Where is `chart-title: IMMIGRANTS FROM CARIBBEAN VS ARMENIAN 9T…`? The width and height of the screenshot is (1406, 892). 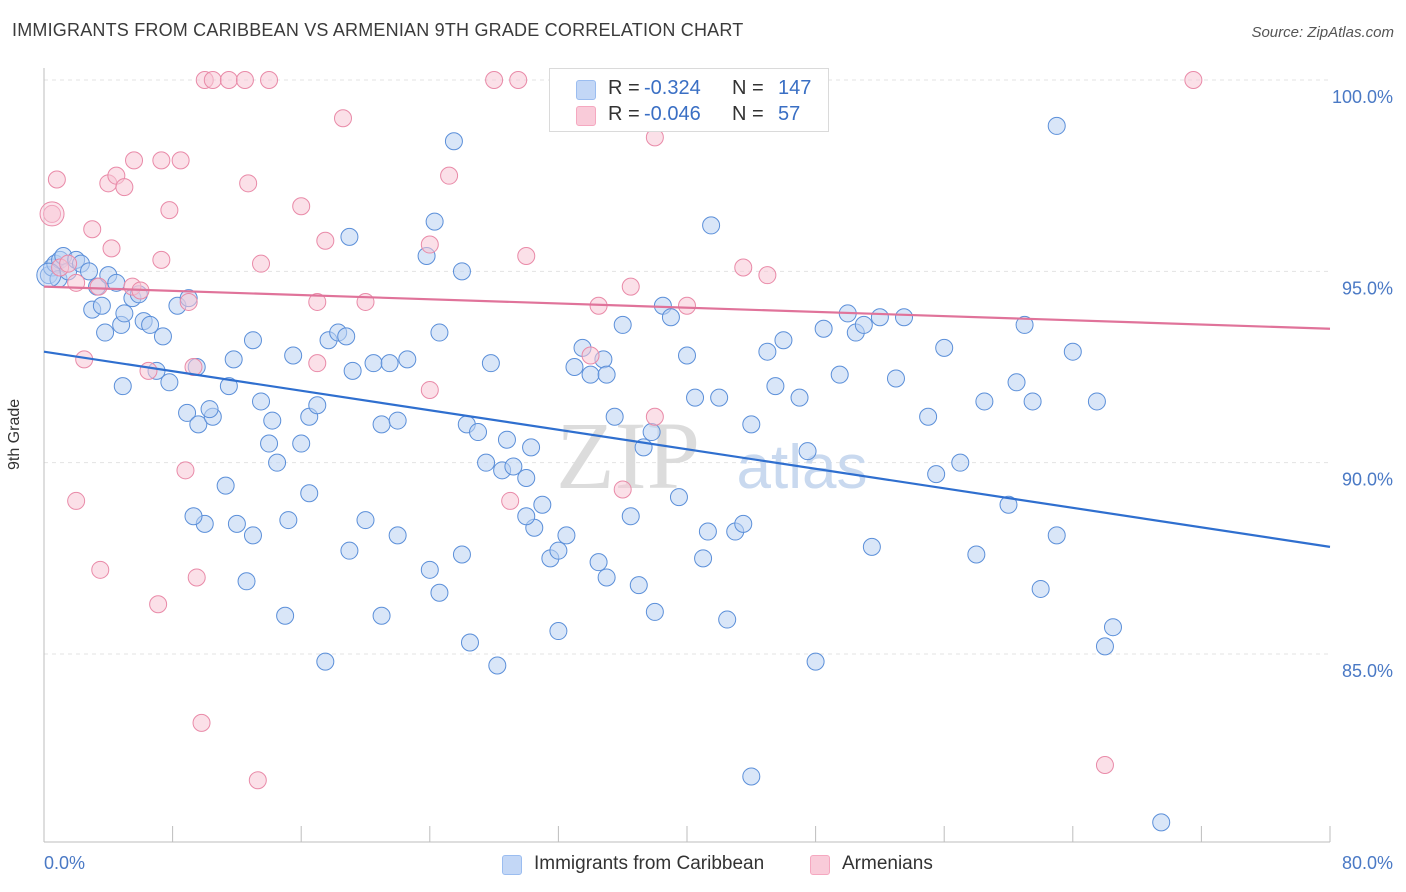
chart-title: IMMIGRANTS FROM CARIBBEAN VS ARMENIAN 9T… is located at coordinates (378, 30).